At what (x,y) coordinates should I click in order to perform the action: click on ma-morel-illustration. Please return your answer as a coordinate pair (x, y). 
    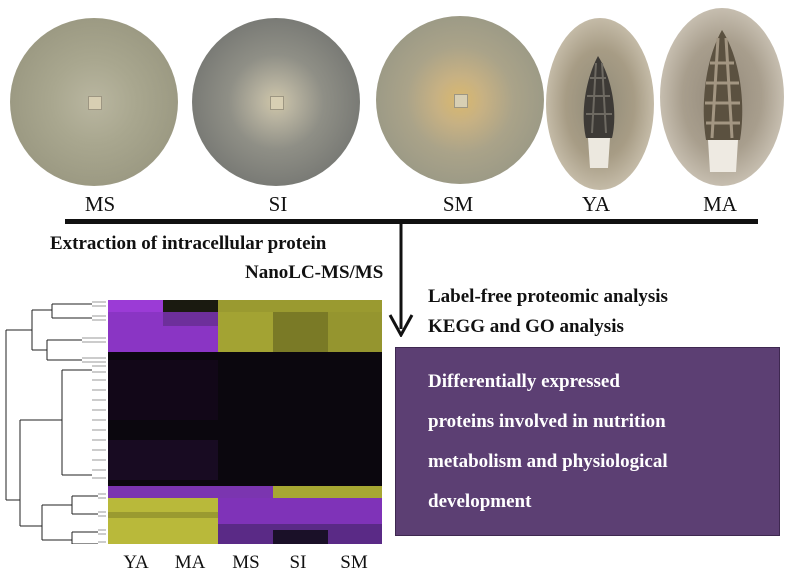
    Looking at the image, I should click on (723, 101).